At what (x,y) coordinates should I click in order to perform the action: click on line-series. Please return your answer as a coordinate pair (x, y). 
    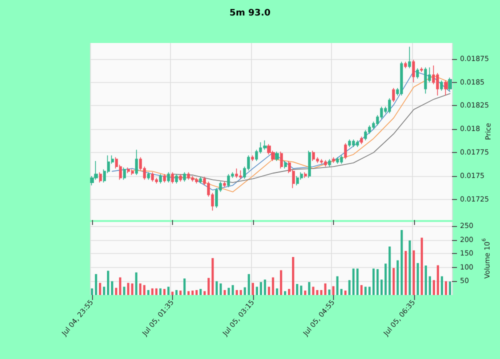
    Looking at the image, I should click on (311, 138).